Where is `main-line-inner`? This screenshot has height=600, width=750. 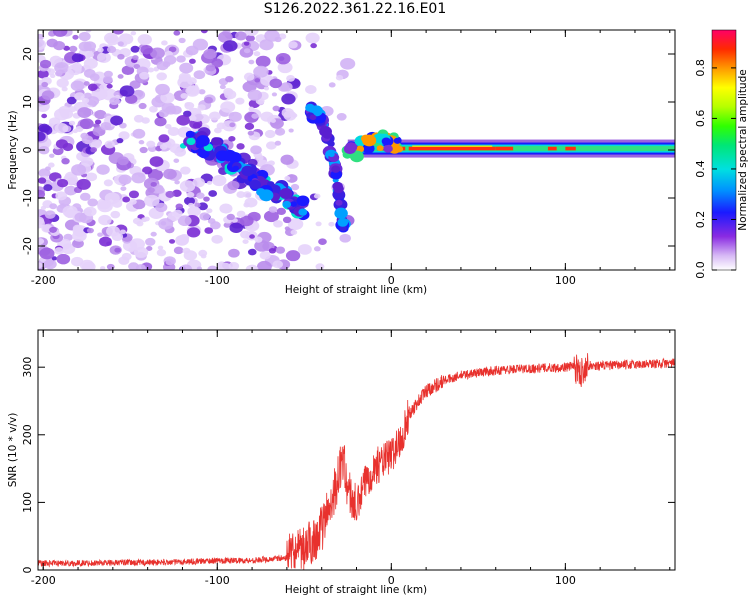 main-line-inner is located at coordinates (516, 149).